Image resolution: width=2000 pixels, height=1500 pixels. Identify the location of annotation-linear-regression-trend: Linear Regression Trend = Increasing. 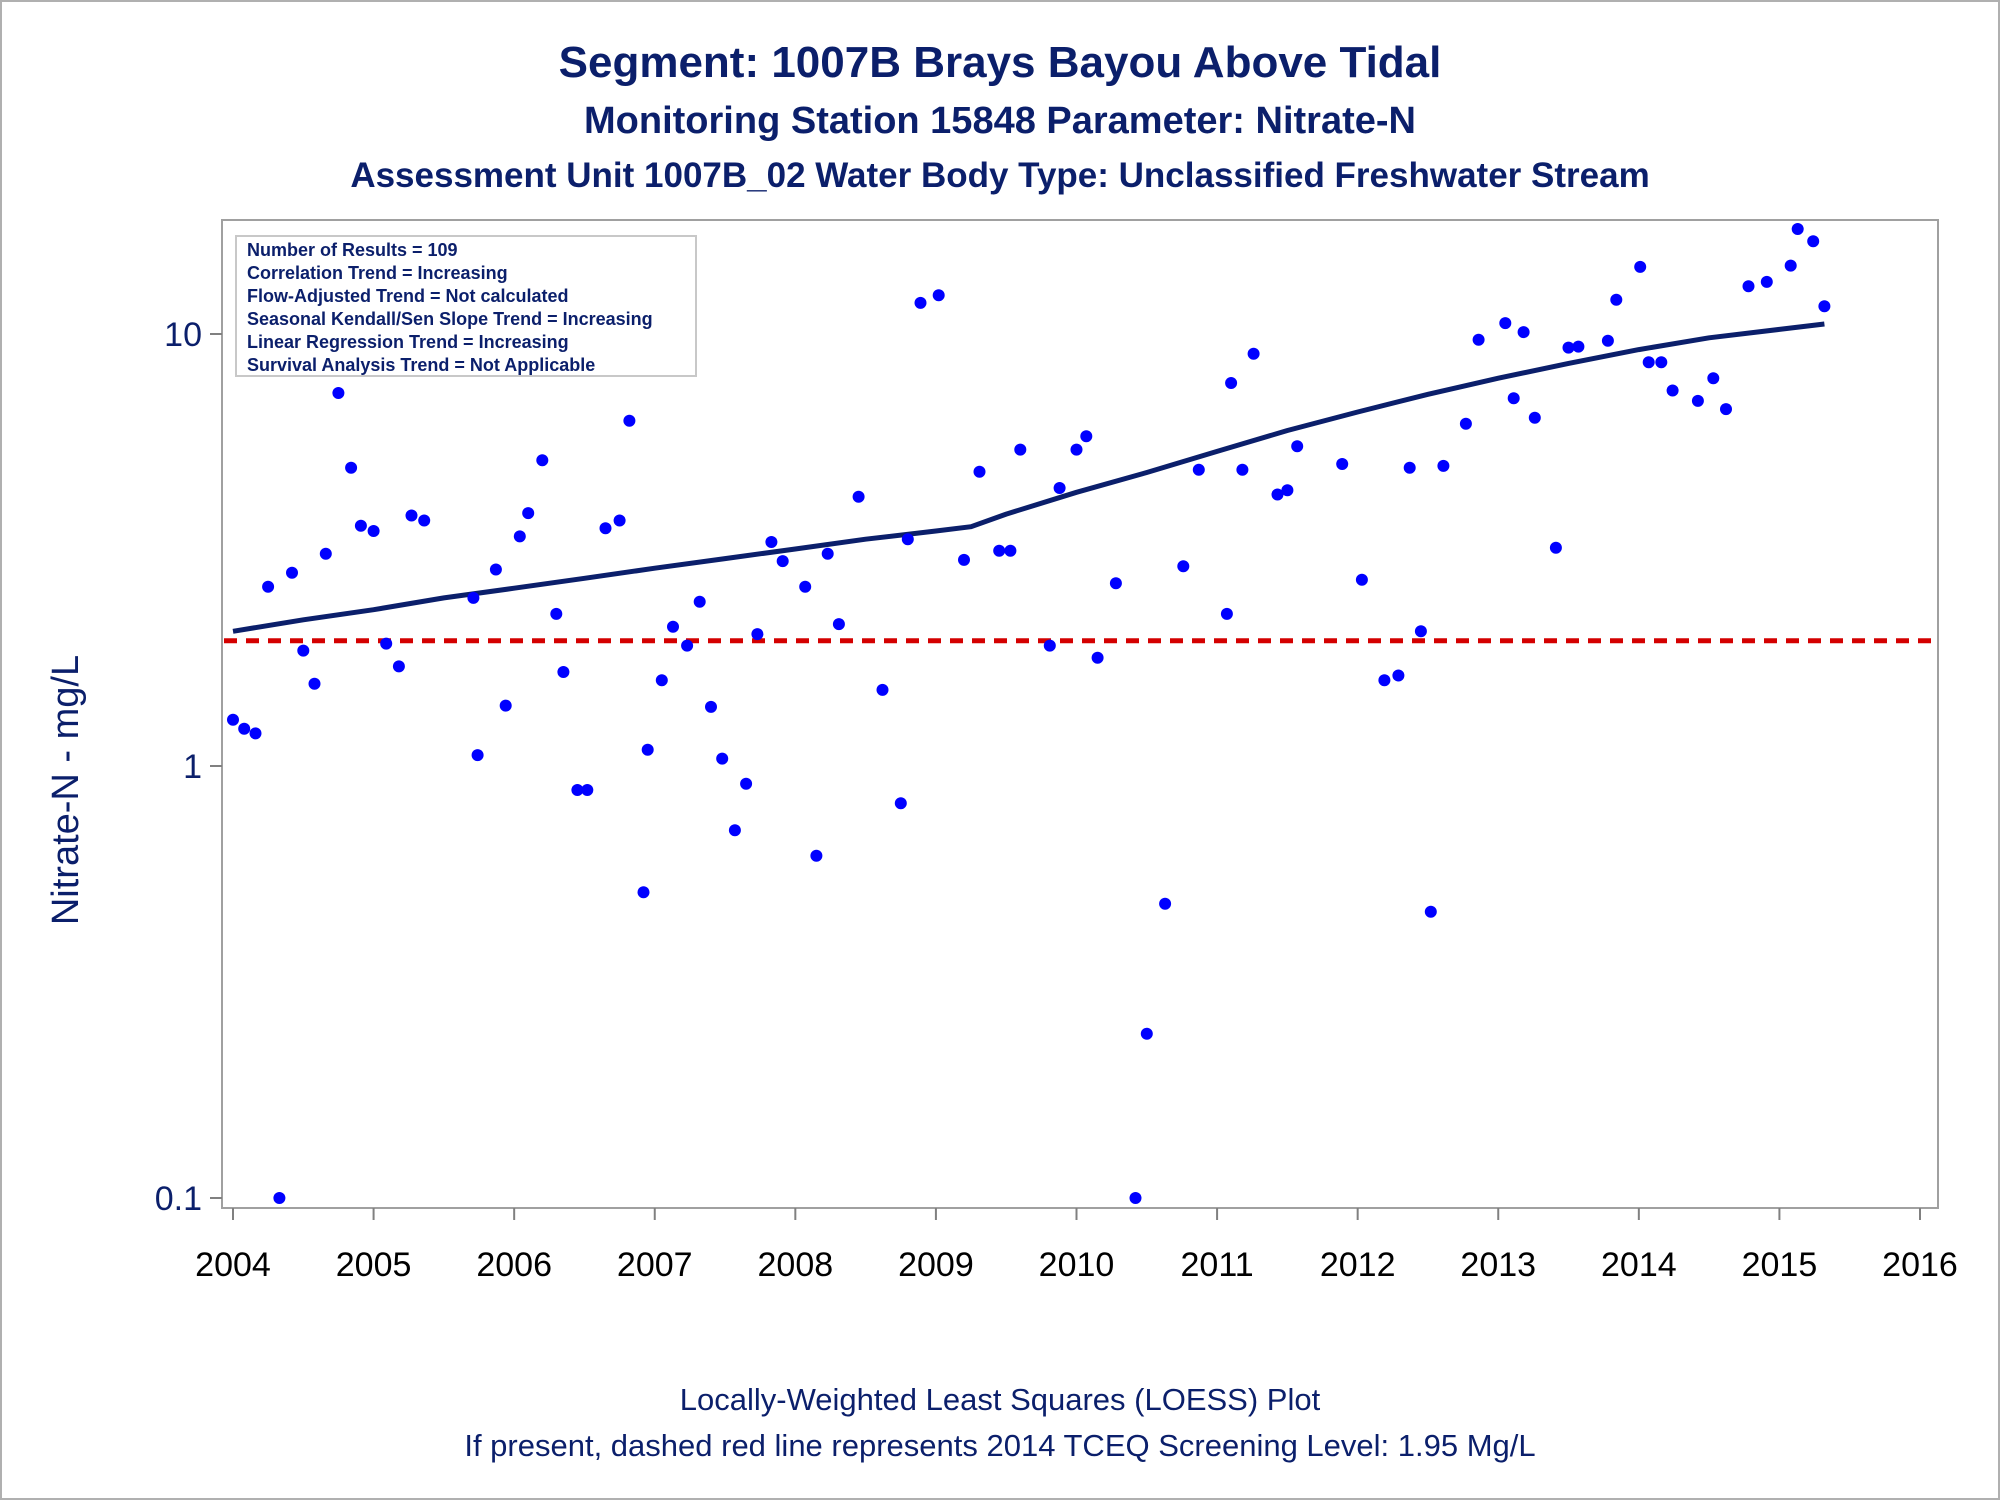
(408, 342).